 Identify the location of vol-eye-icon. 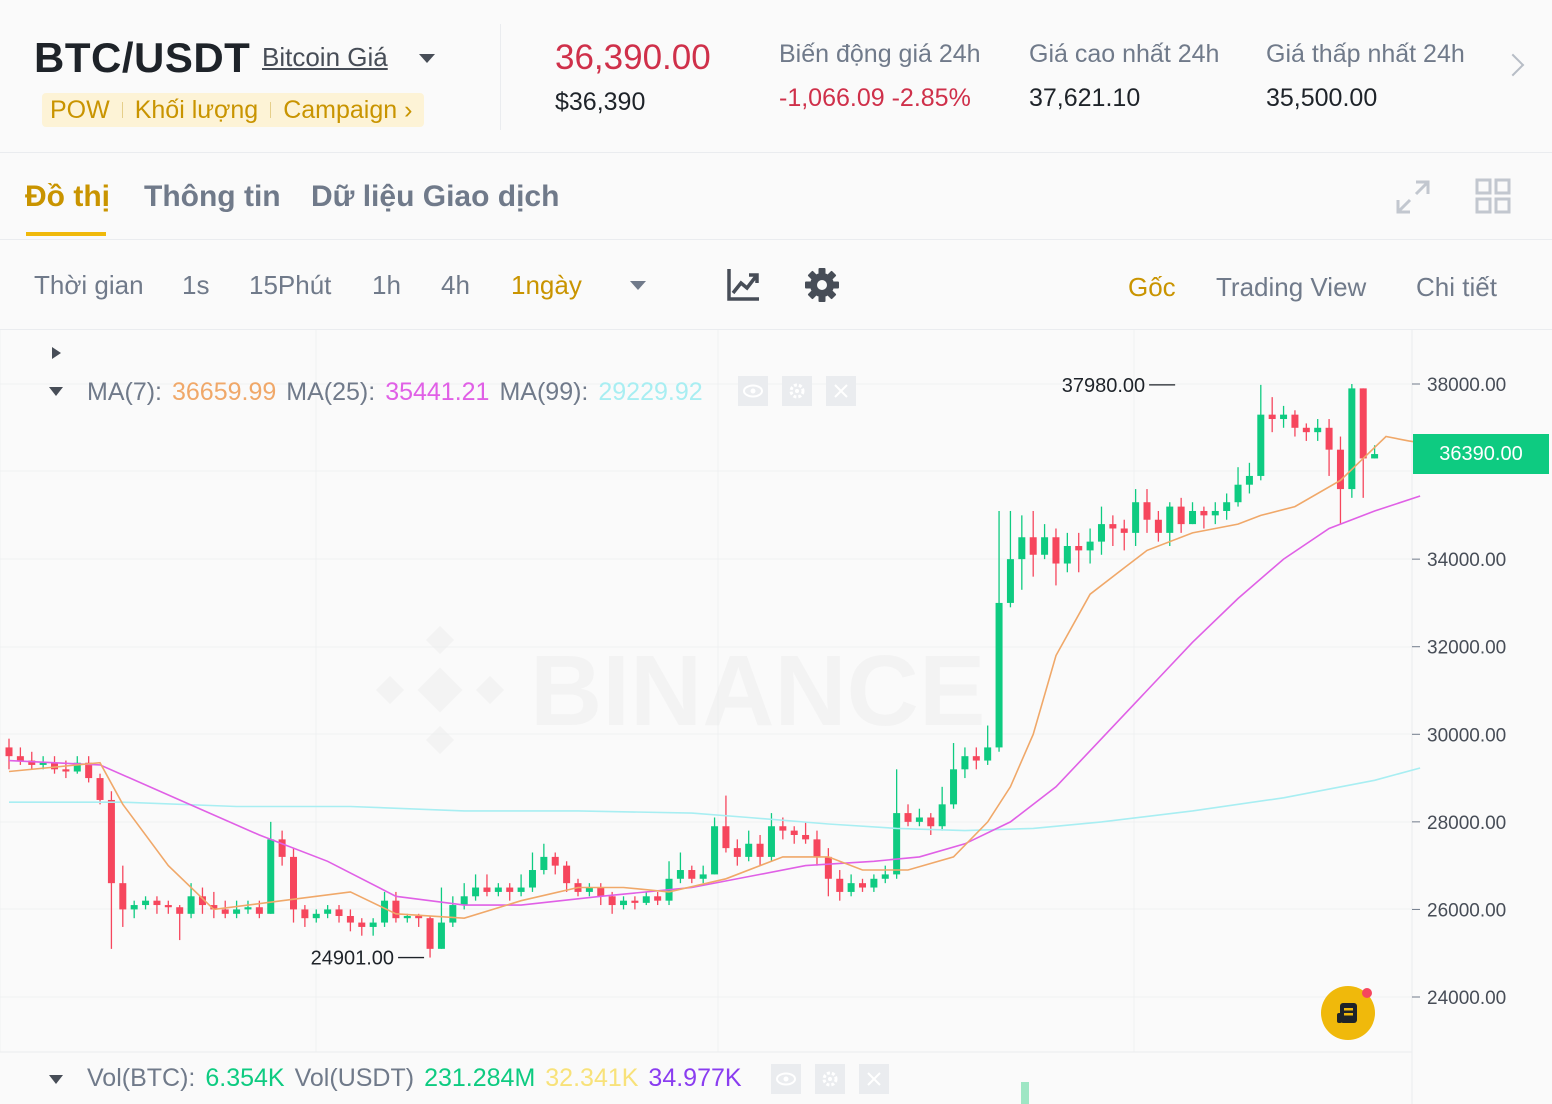
(786, 1079).